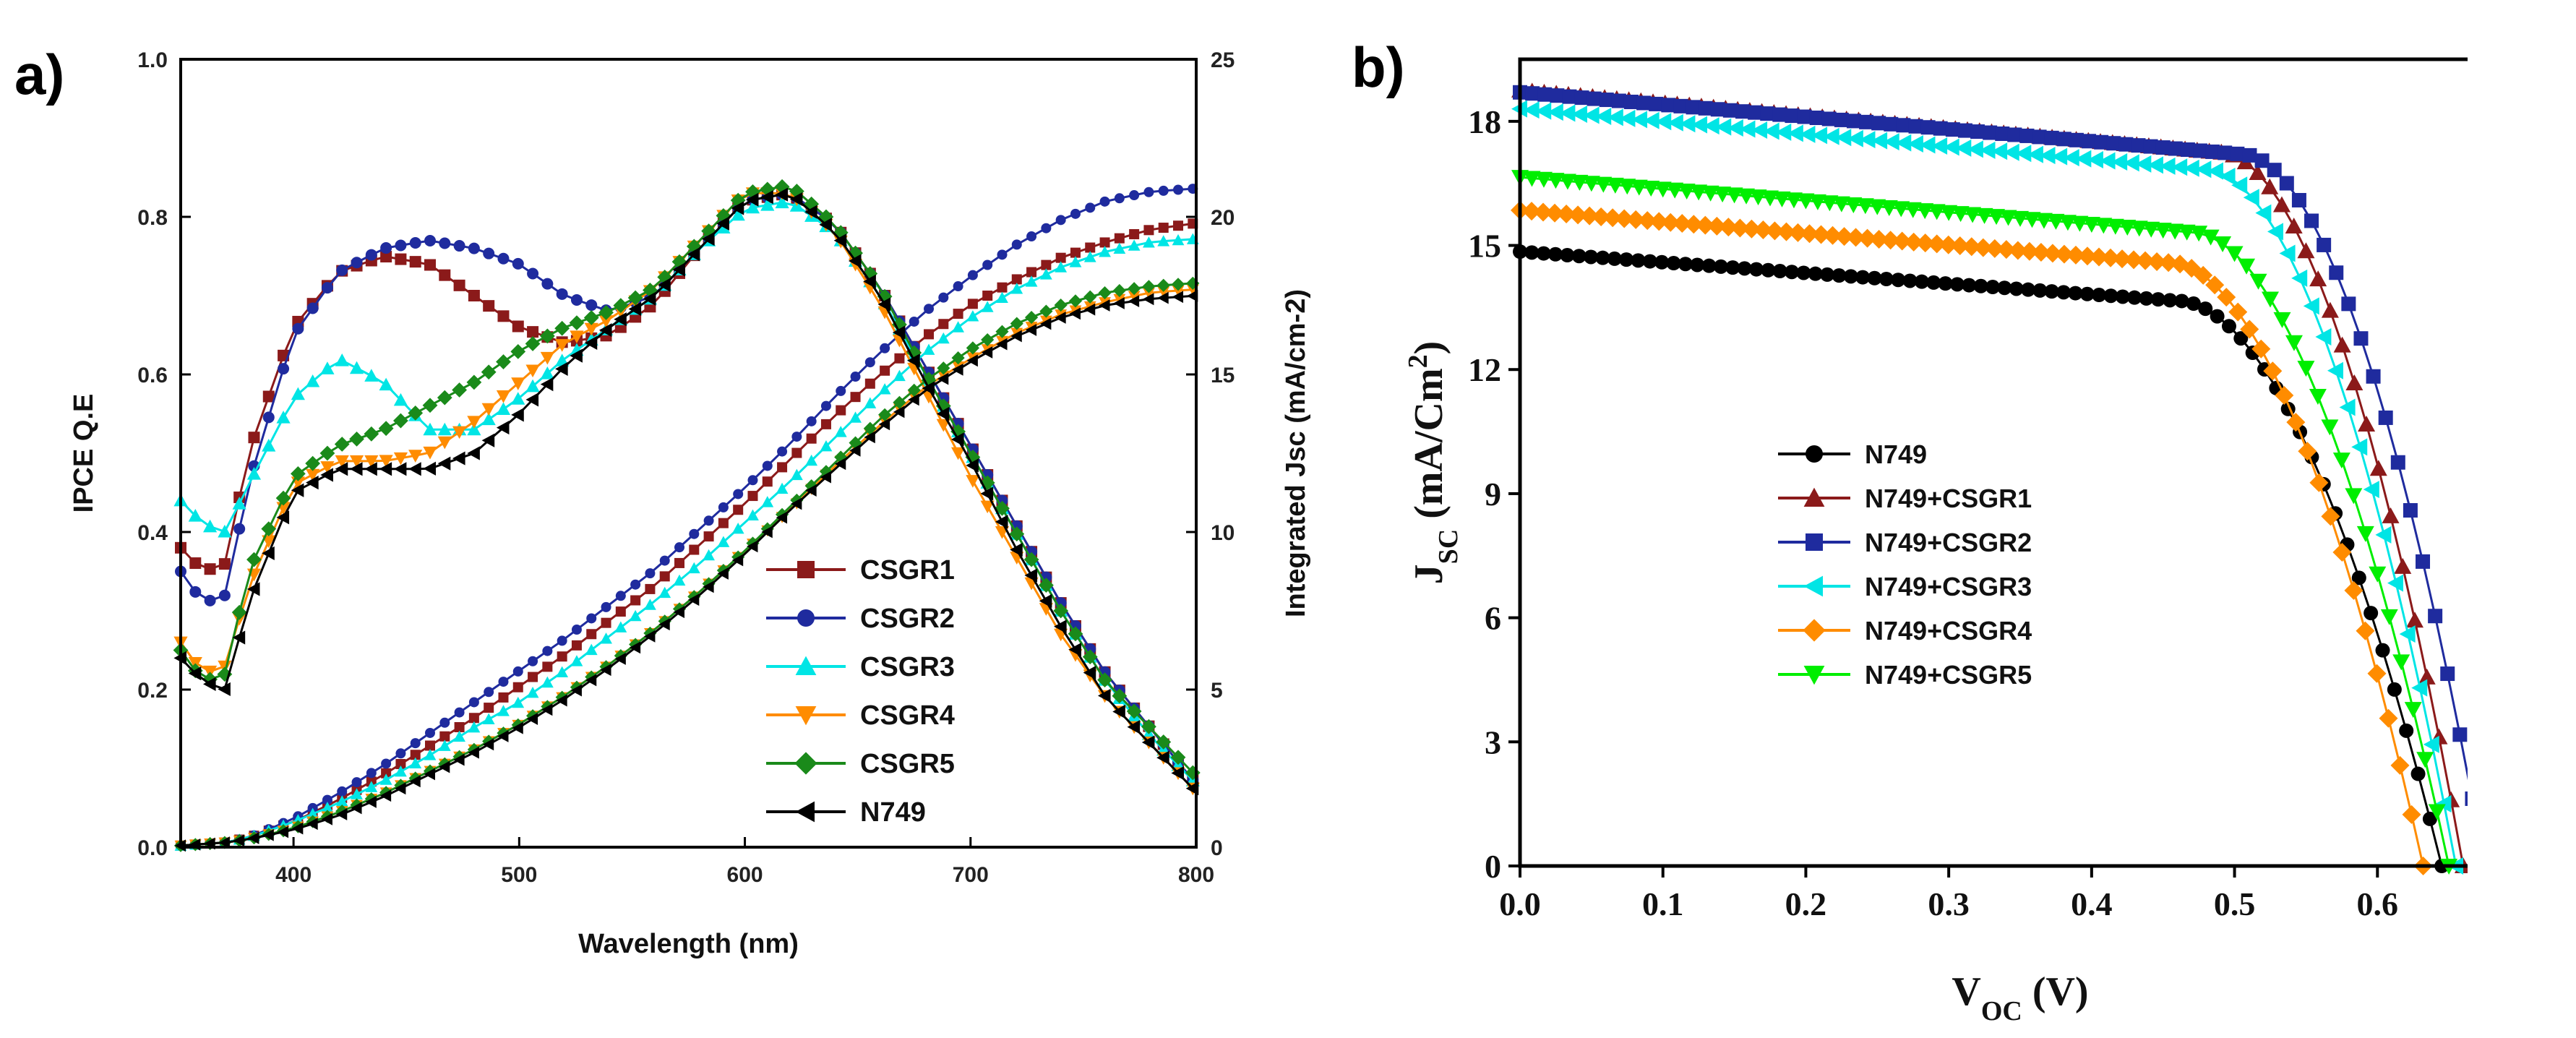 The width and height of the screenshot is (2576, 1038). What do you see at coordinates (1196, 875) in the screenshot?
I see `x-tick-label: 800` at bounding box center [1196, 875].